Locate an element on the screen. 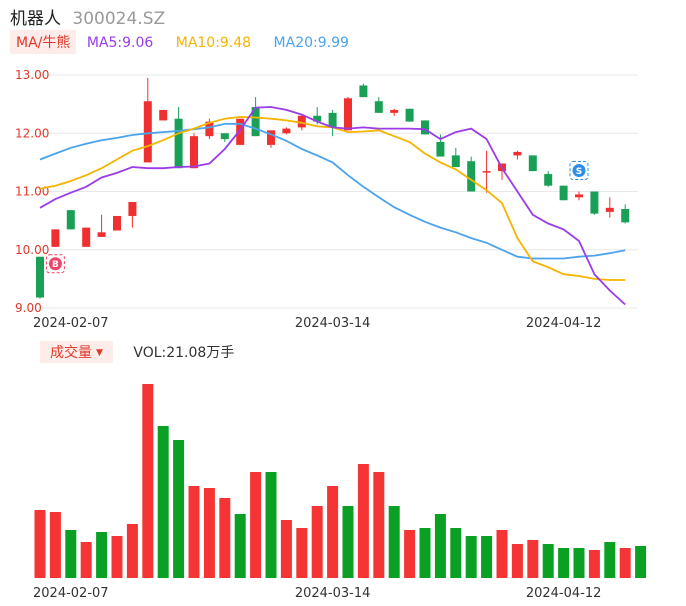  ma5-legend: MA5:9.06 is located at coordinates (120, 43).